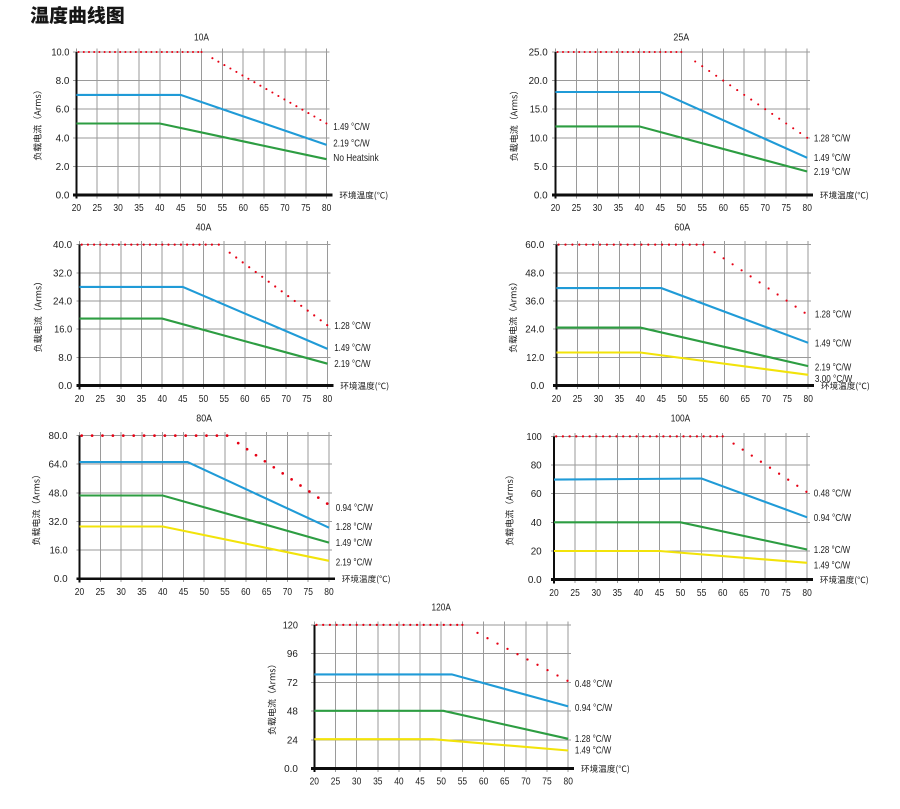 This screenshot has height=809, width=900. I want to click on svg-text: 48.0, so click(58, 493).